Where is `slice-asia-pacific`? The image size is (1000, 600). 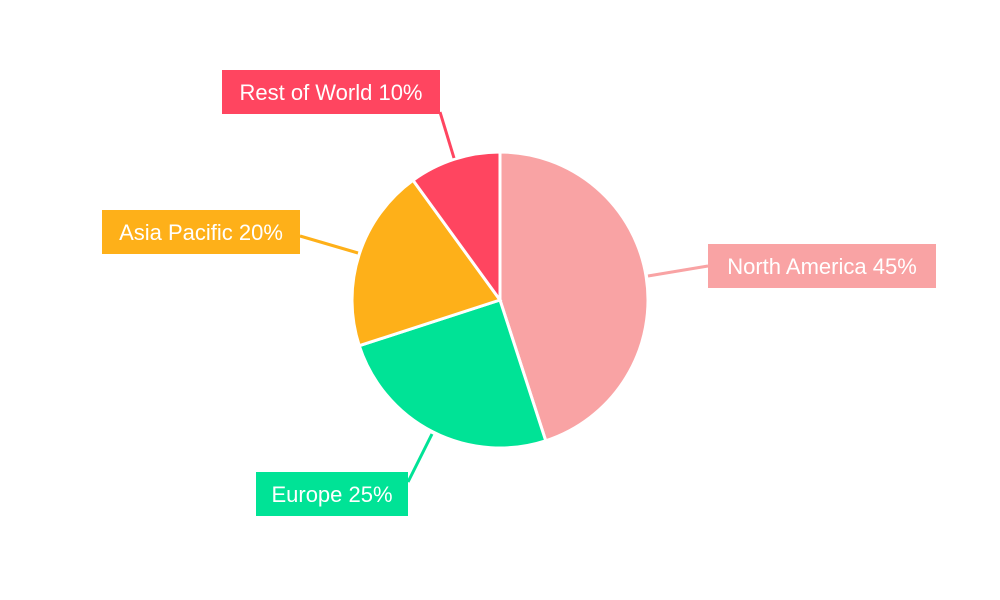
slice-asia-pacific is located at coordinates (426, 263).